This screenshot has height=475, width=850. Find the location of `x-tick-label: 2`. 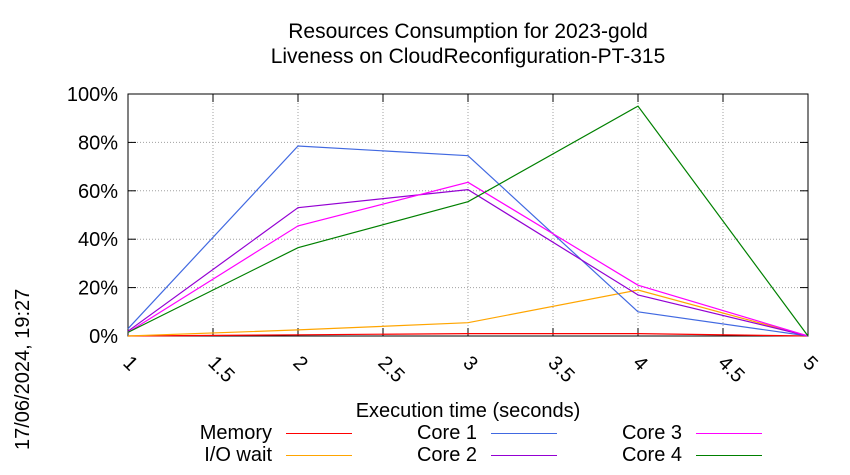

x-tick-label: 2 is located at coordinates (299, 363).